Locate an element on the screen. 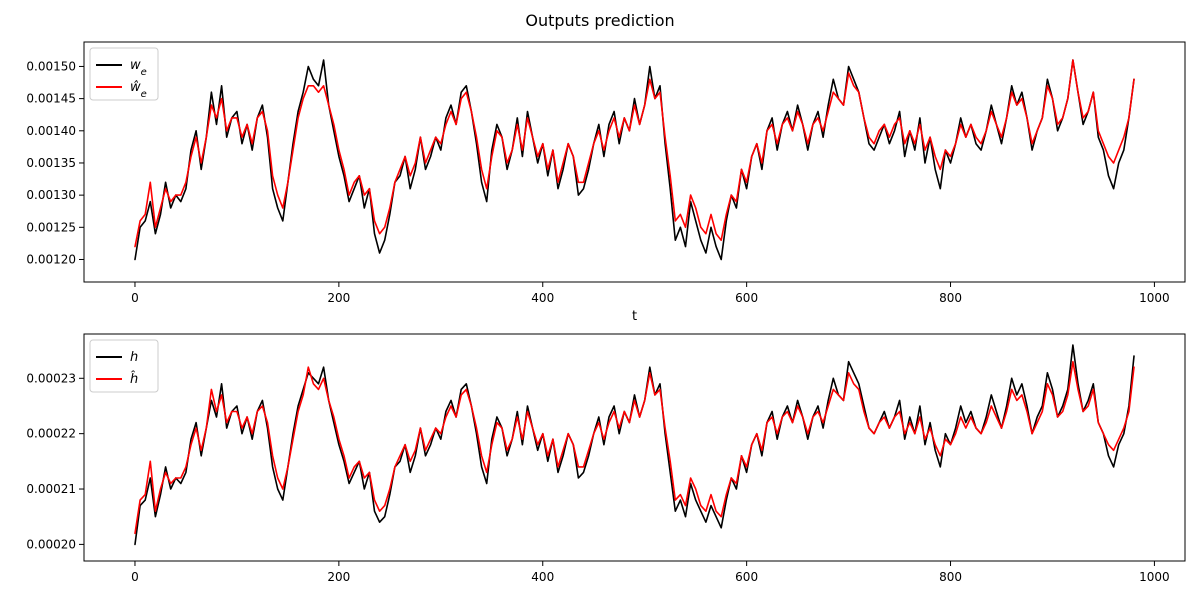  y-tick-label: 0.00130 is located at coordinates (51, 195).